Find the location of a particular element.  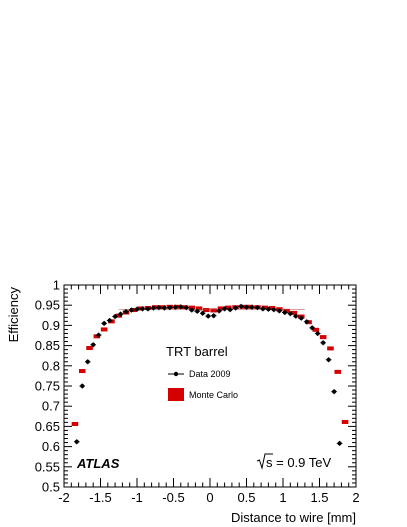

legend-mc-label: Monte Carlo is located at coordinates (213, 395).